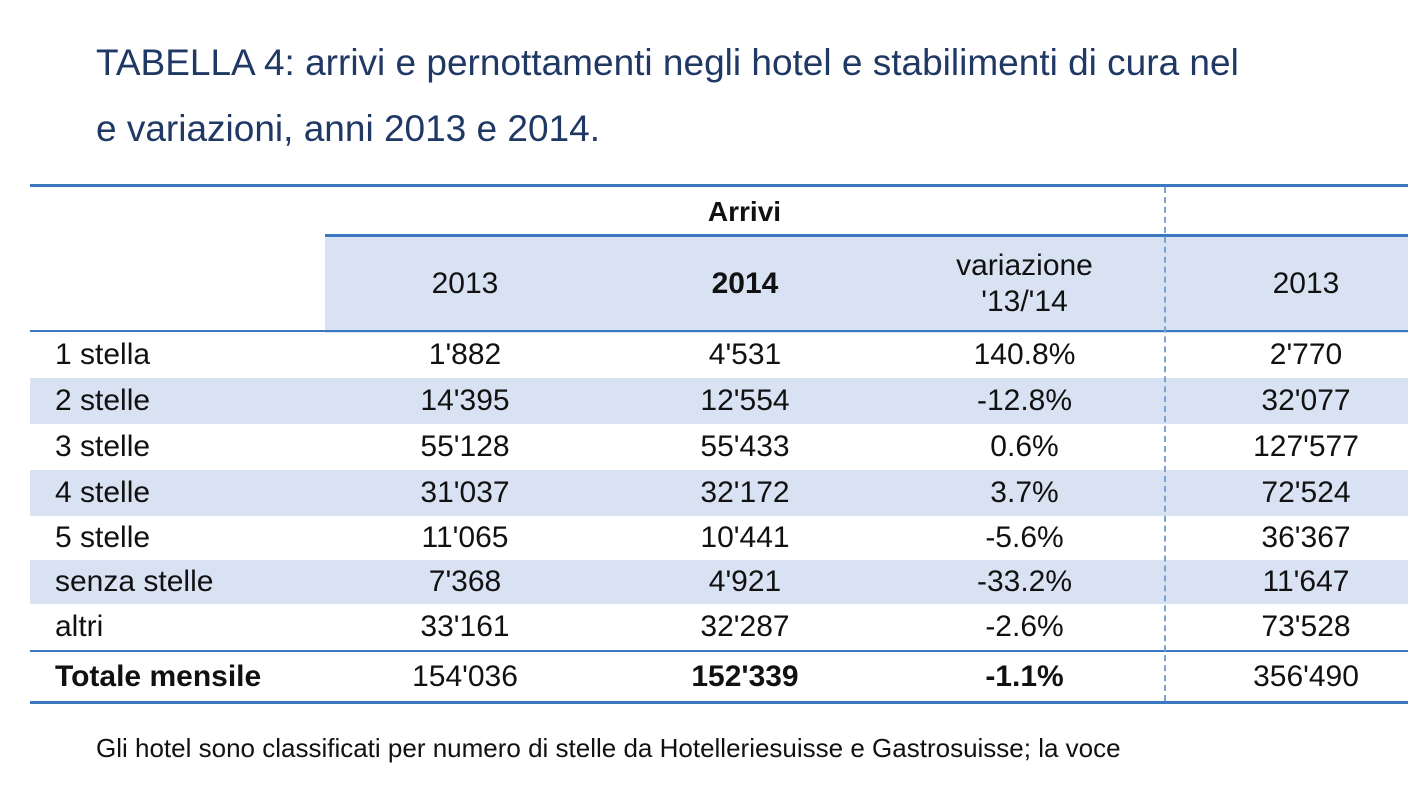  What do you see at coordinates (745, 354) in the screenshot?
I see `cell-arrivi-2014: 4'531` at bounding box center [745, 354].